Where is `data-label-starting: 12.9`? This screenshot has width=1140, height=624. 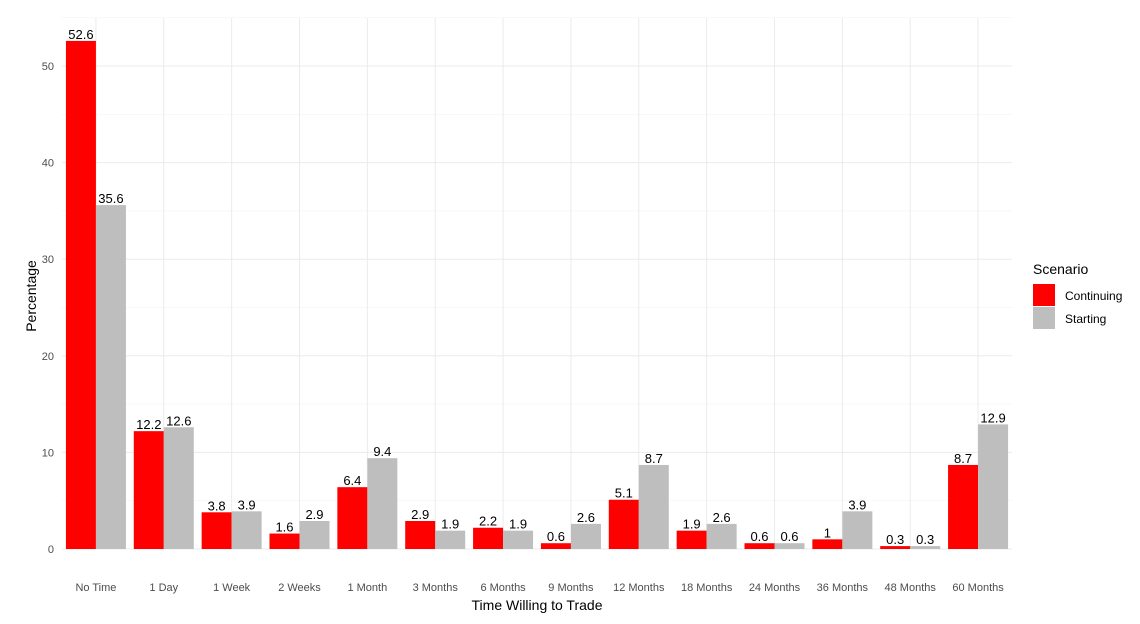 data-label-starting: 12.9 is located at coordinates (992, 417).